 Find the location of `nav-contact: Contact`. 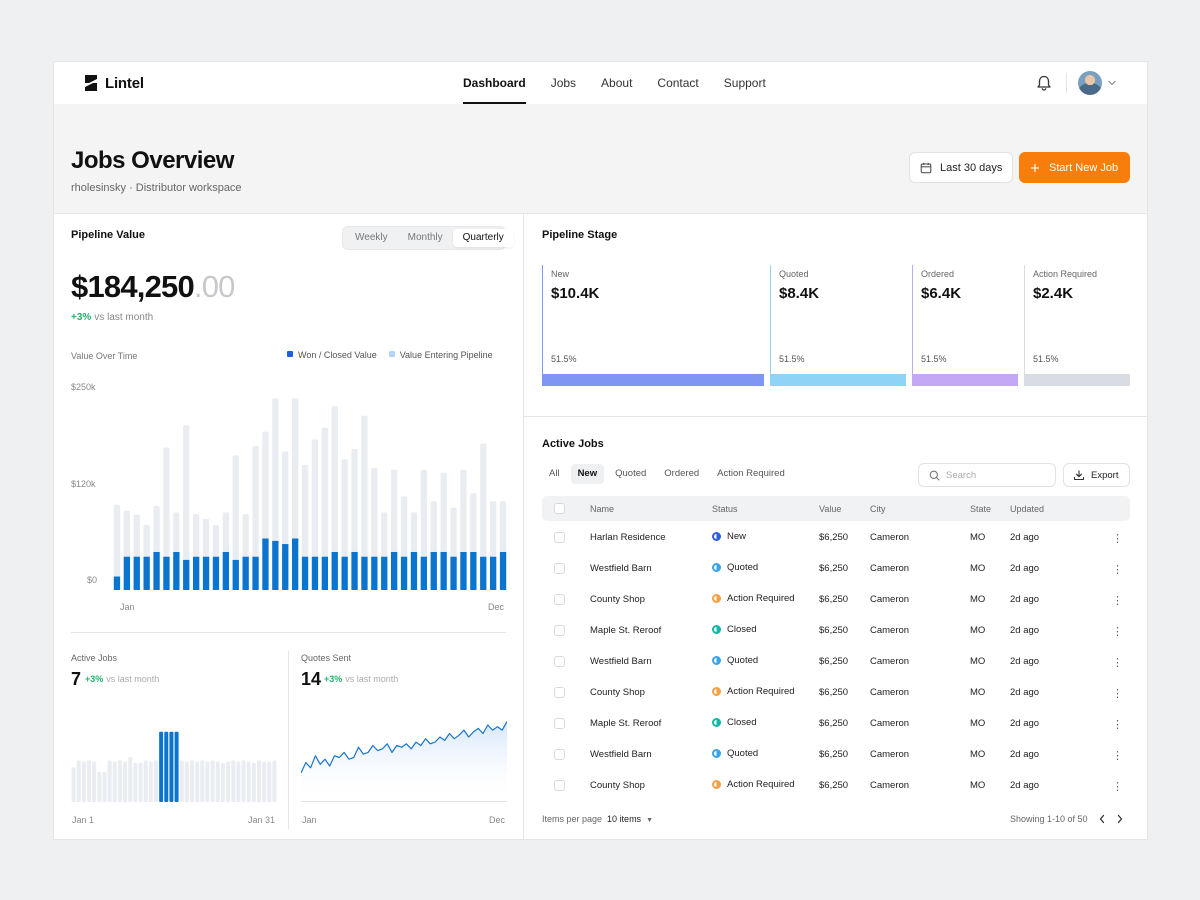

nav-contact: Contact is located at coordinates (678, 83).